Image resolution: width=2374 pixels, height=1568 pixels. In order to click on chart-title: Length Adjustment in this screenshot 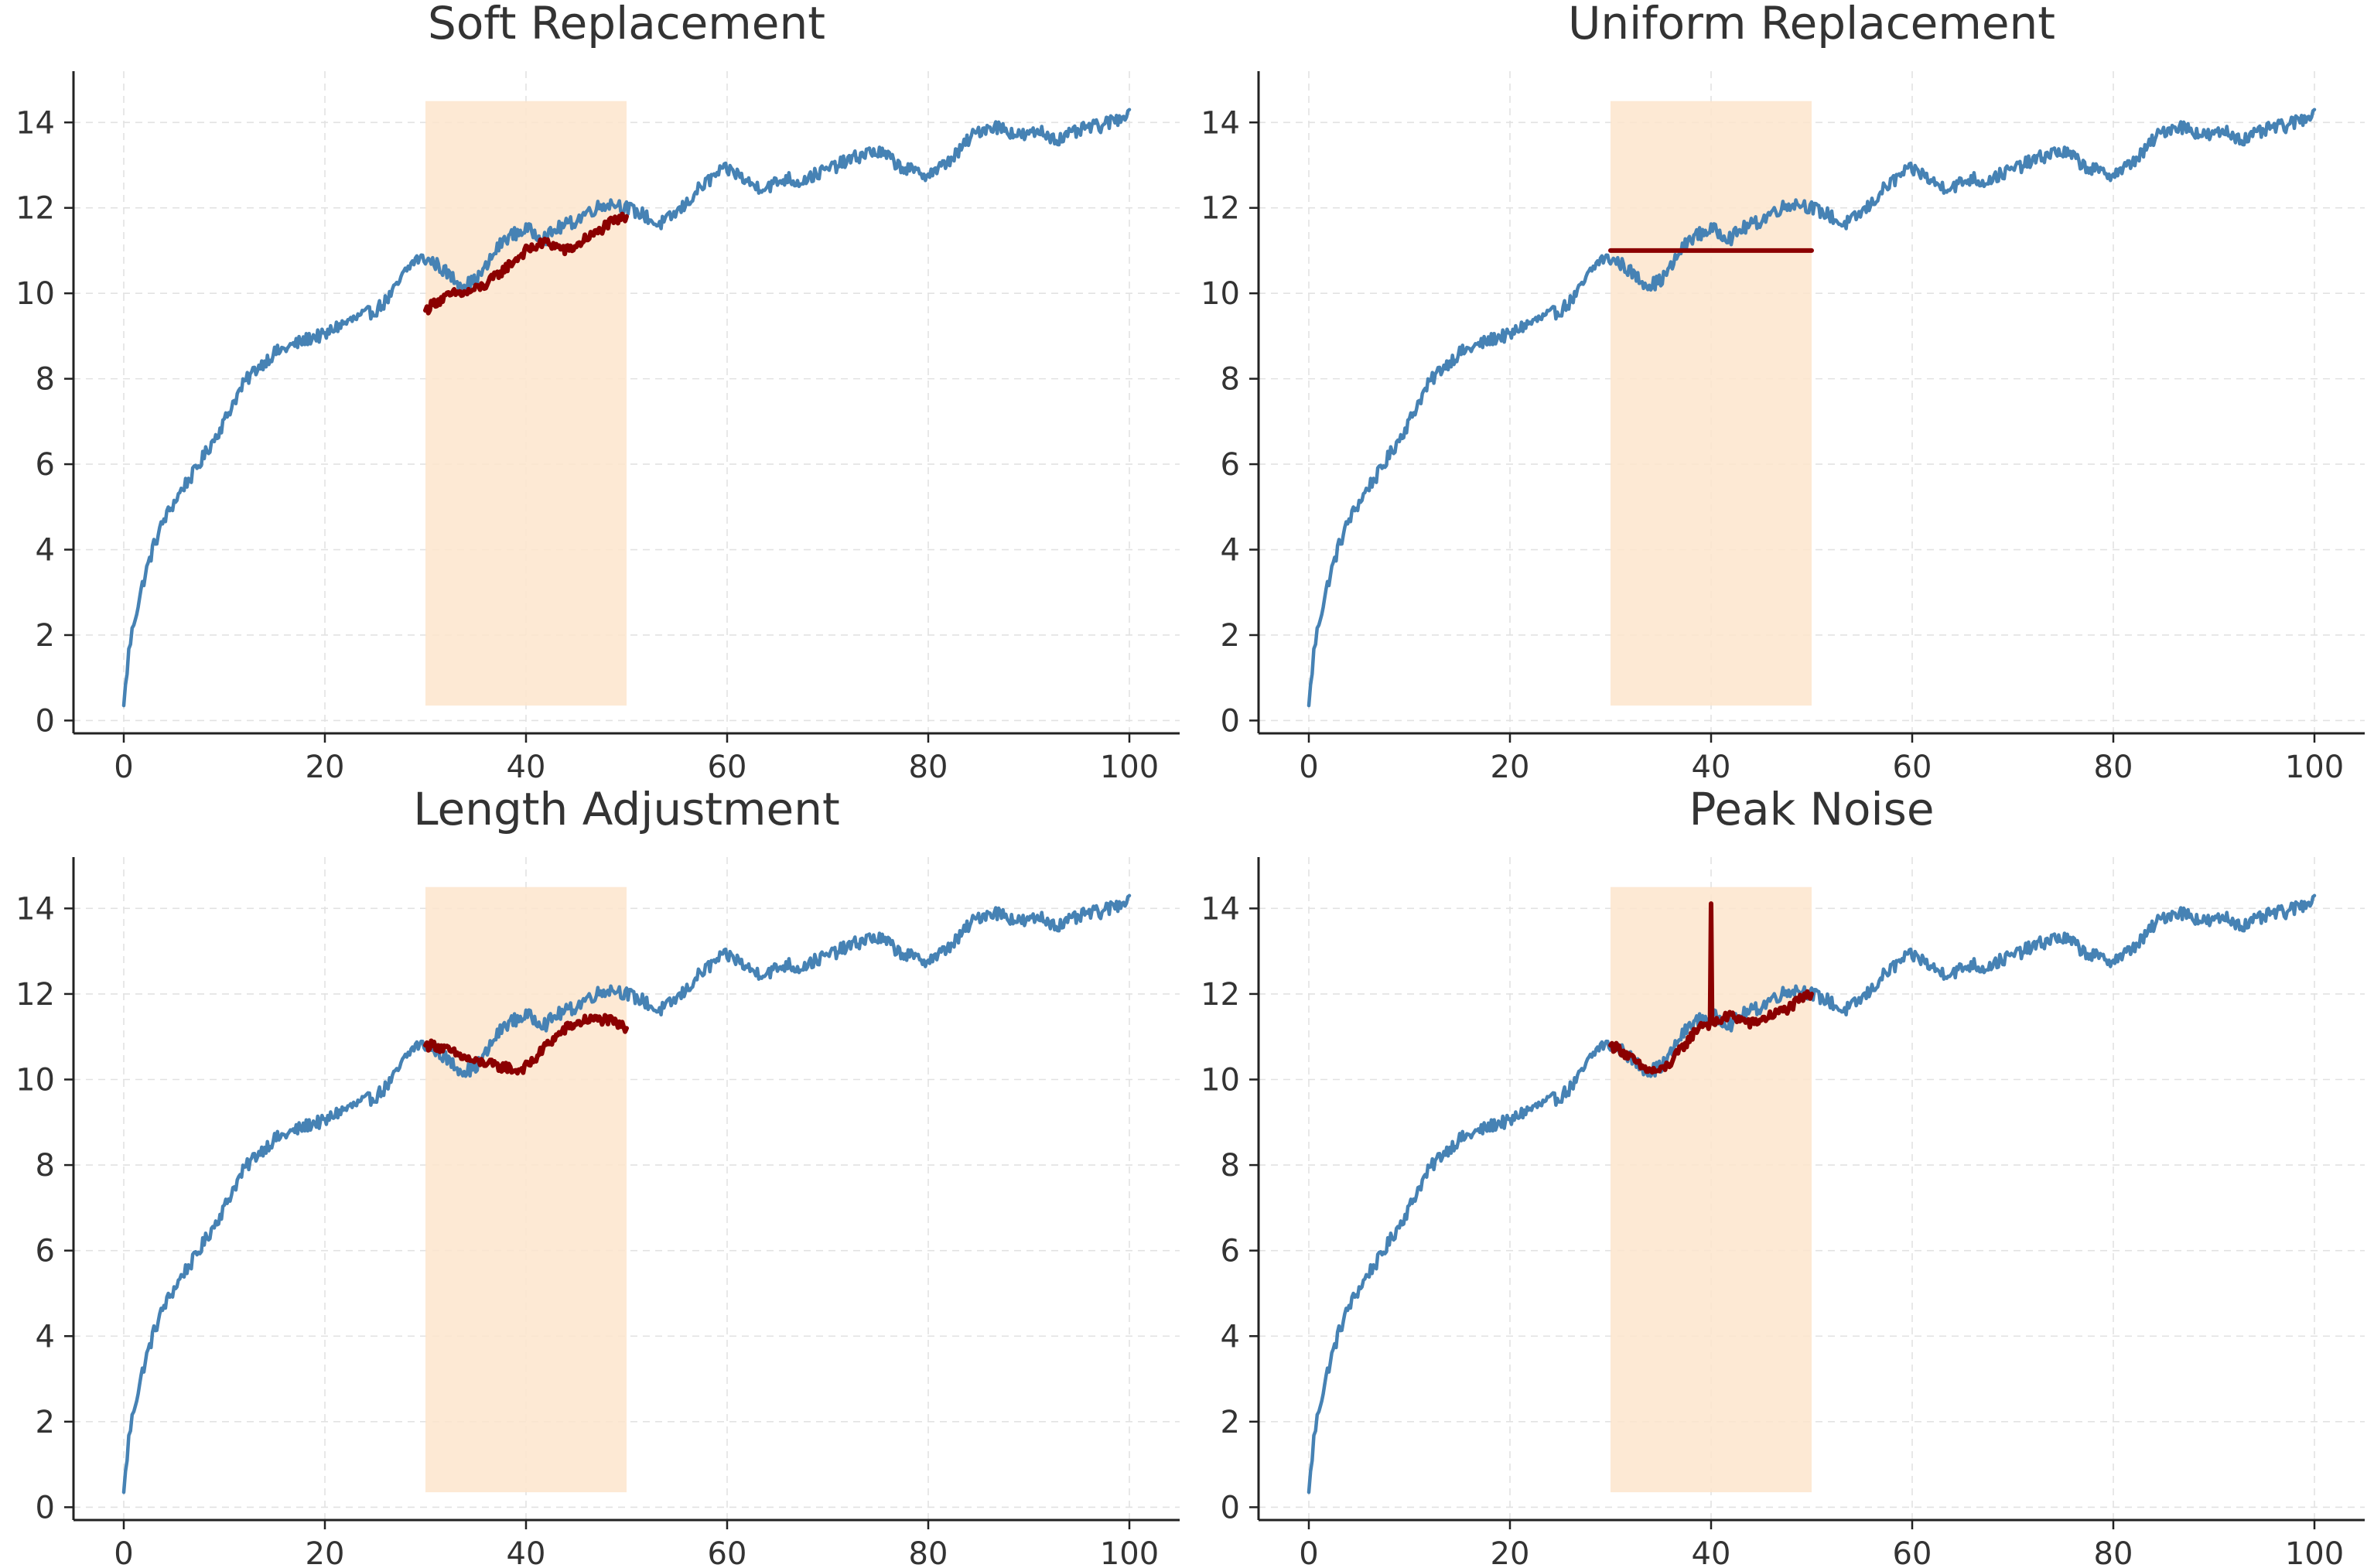, I will do `click(626, 809)`.